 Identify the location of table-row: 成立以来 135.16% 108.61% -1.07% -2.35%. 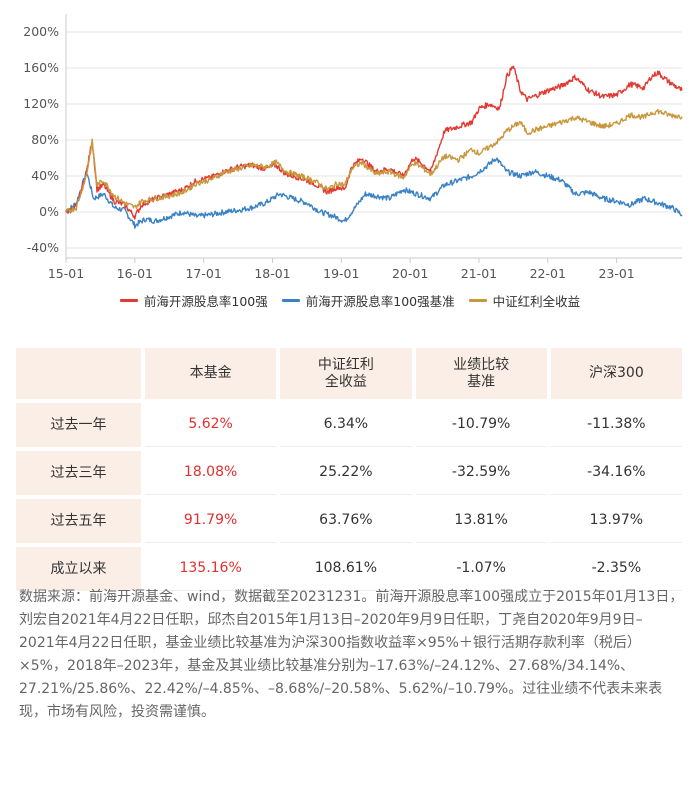
(349, 569).